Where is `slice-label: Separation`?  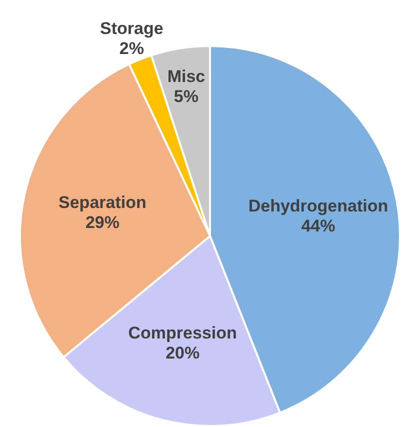
slice-label: Separation is located at coordinates (102, 202).